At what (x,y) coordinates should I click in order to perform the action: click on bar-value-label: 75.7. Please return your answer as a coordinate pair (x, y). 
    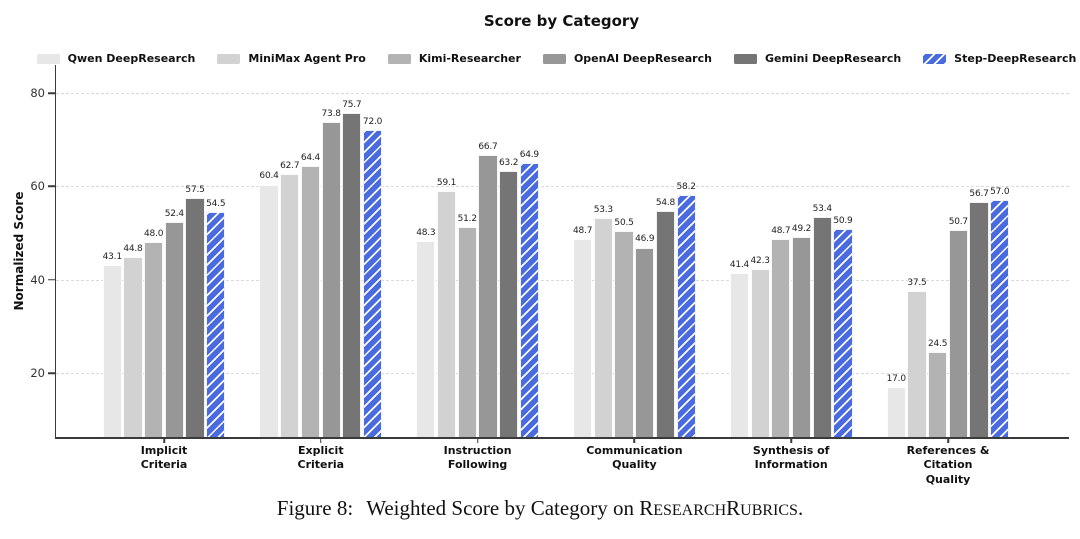
    Looking at the image, I should click on (352, 105).